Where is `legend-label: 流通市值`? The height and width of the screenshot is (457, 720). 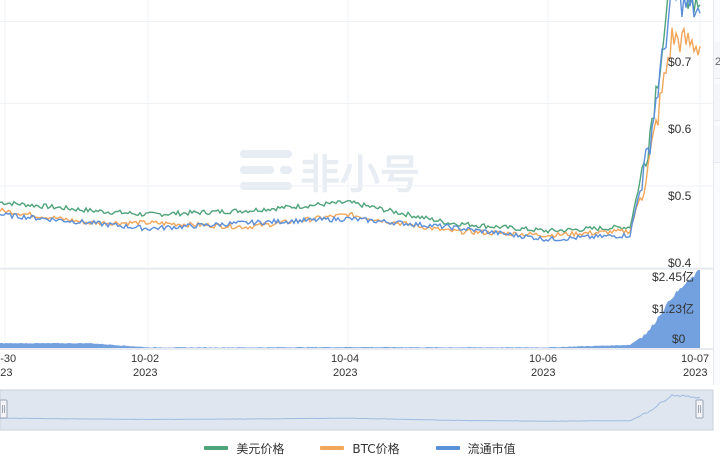 legend-label: 流通市值 is located at coordinates (491, 448).